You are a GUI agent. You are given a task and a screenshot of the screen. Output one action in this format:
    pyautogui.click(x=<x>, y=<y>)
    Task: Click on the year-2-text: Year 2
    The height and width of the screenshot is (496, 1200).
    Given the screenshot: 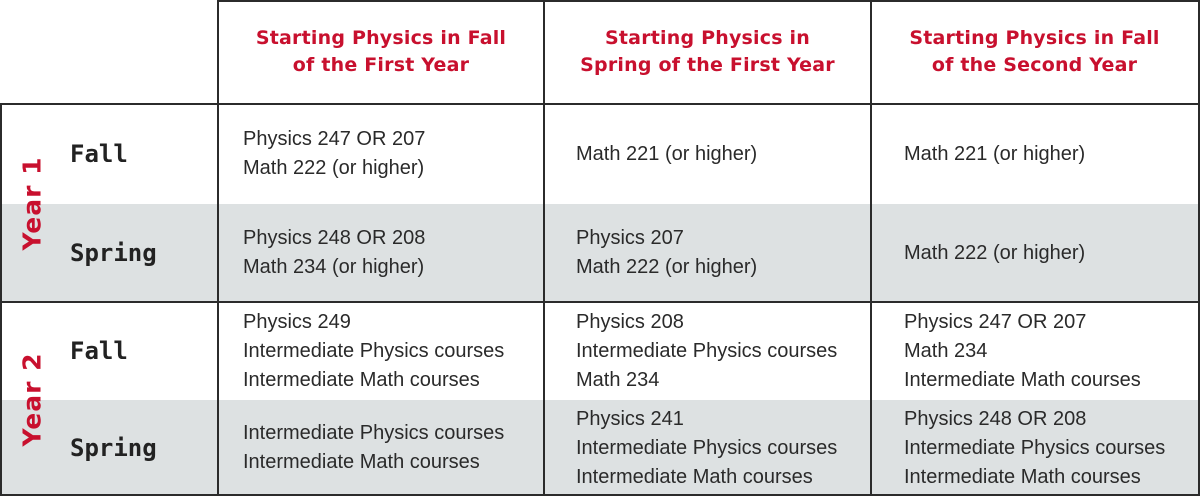 What is the action you would take?
    pyautogui.click(x=32, y=399)
    